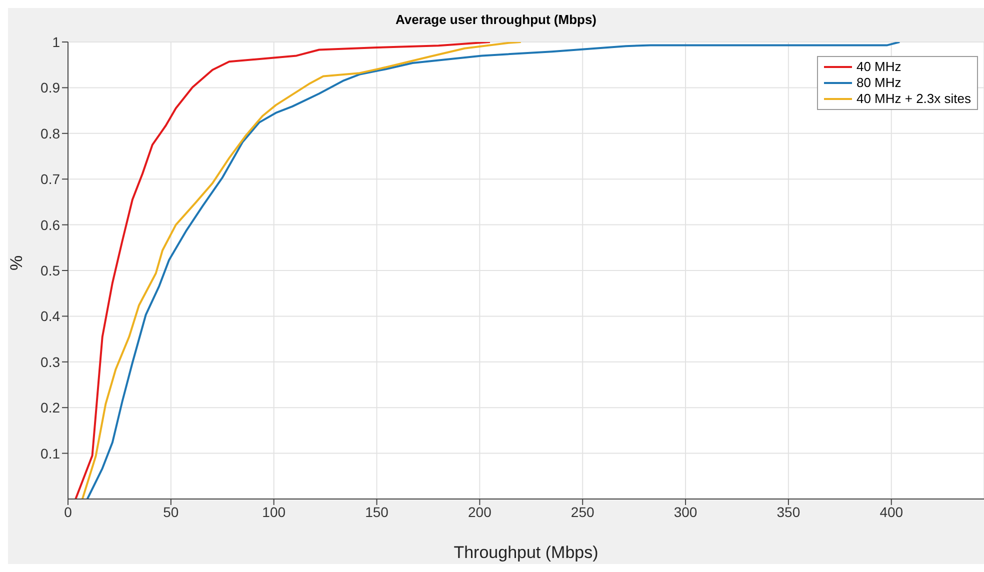  Describe the element at coordinates (879, 67) in the screenshot. I see `legend-label: 40 MHz` at that location.